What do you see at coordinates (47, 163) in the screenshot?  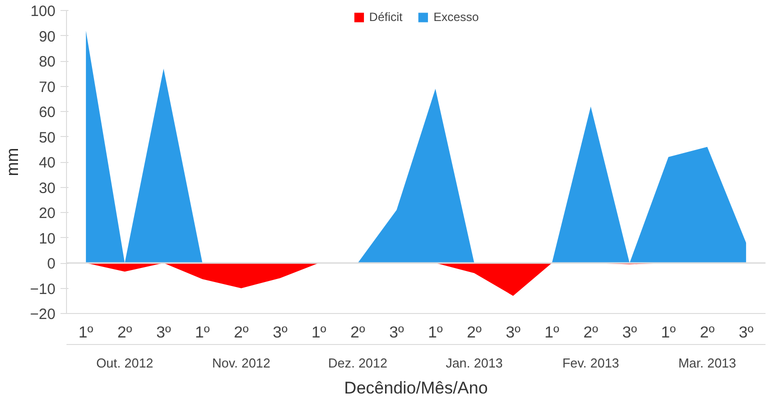 I see `y-tick-label: 40` at bounding box center [47, 163].